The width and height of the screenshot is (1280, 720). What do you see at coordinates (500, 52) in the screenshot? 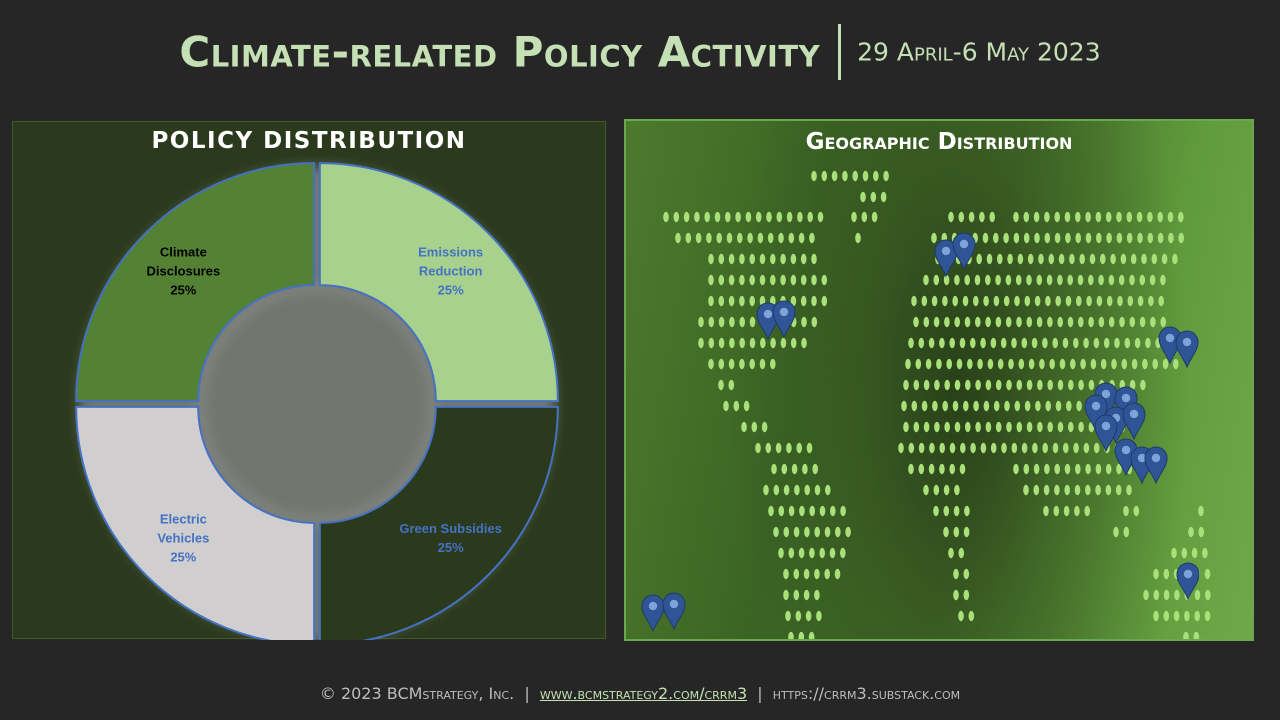
I see `page-title: Climate-related Policy Activity` at bounding box center [500, 52].